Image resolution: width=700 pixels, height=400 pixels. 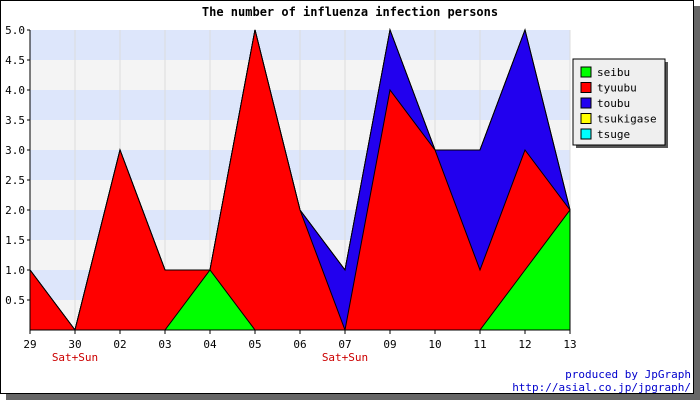 What do you see at coordinates (15, 90) in the screenshot?
I see `y-tick-label: 4.0` at bounding box center [15, 90].